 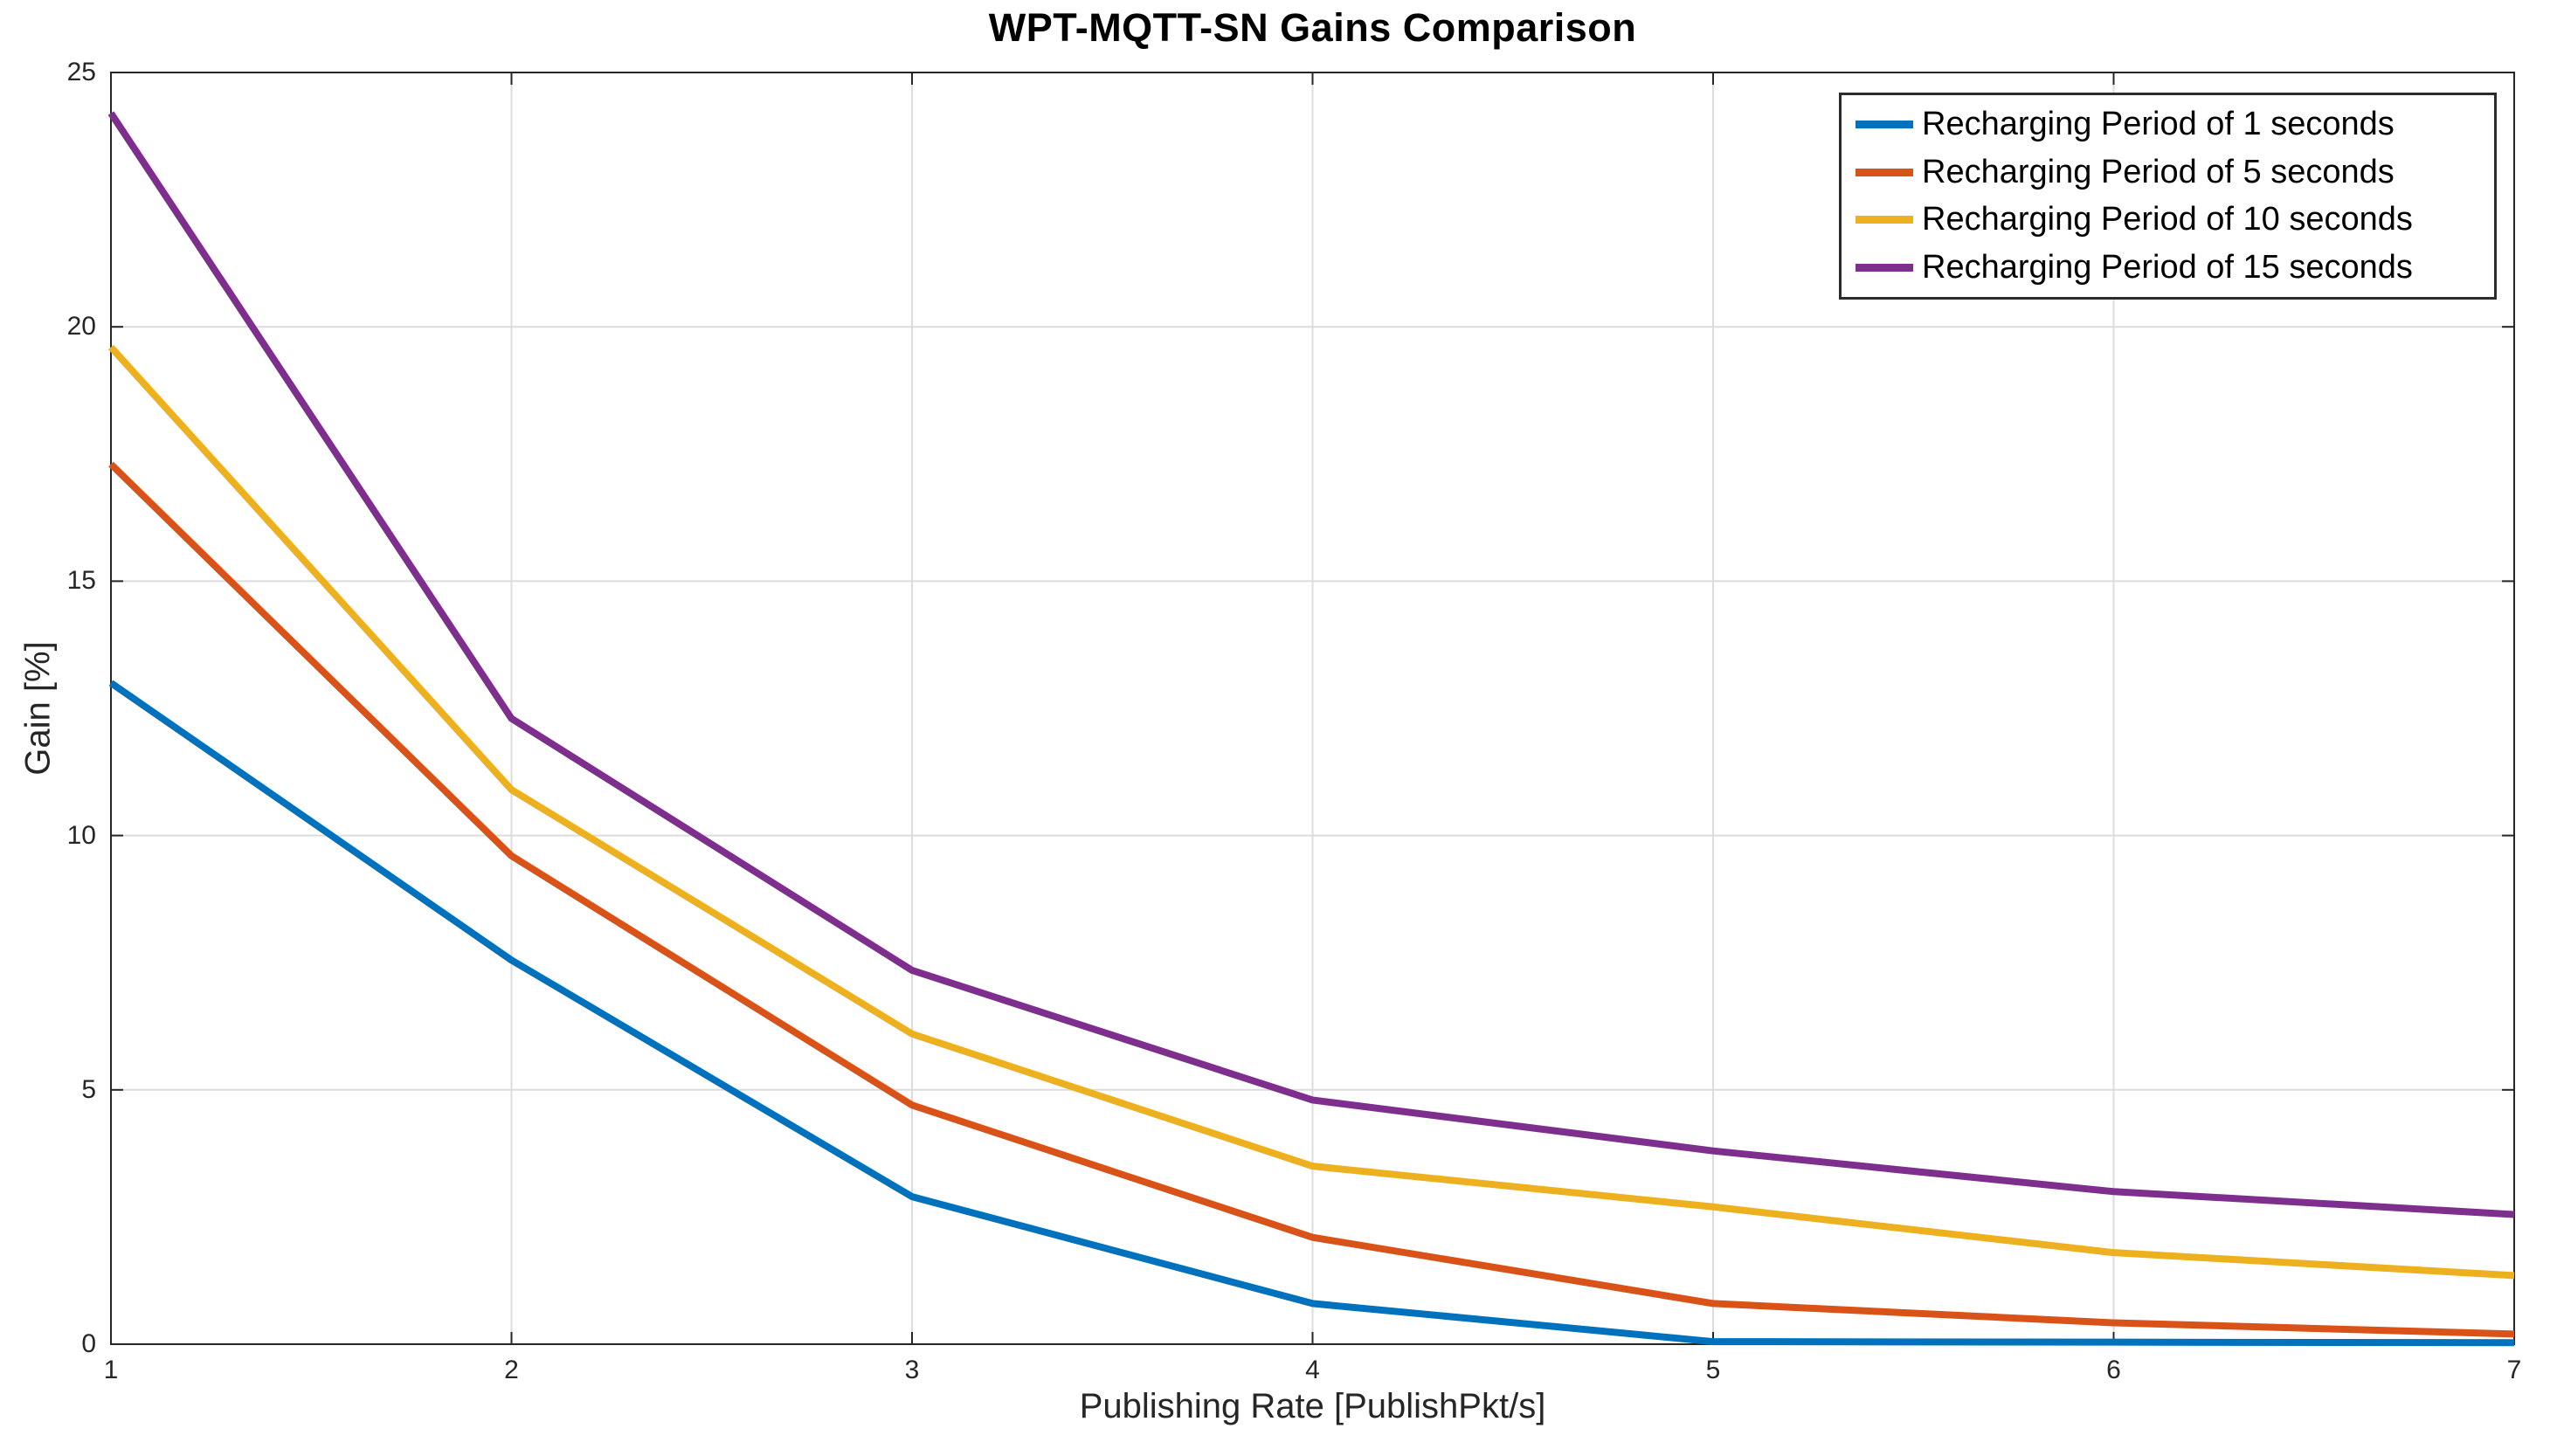 What do you see at coordinates (2167, 219) in the screenshot?
I see `legend-item-label: Recharging Period of 10 seconds` at bounding box center [2167, 219].